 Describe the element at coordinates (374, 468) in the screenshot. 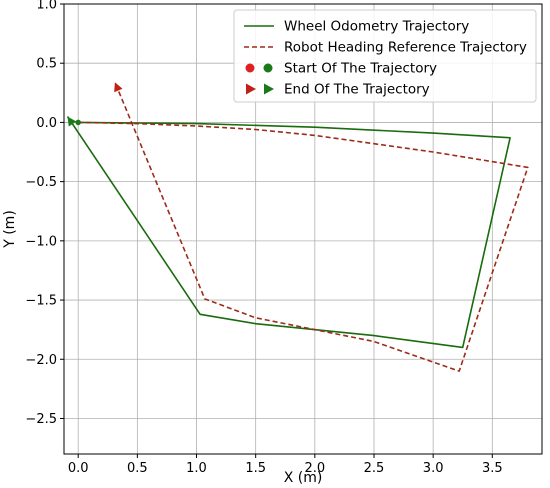

I see `x-tick-label: 2.5` at that location.